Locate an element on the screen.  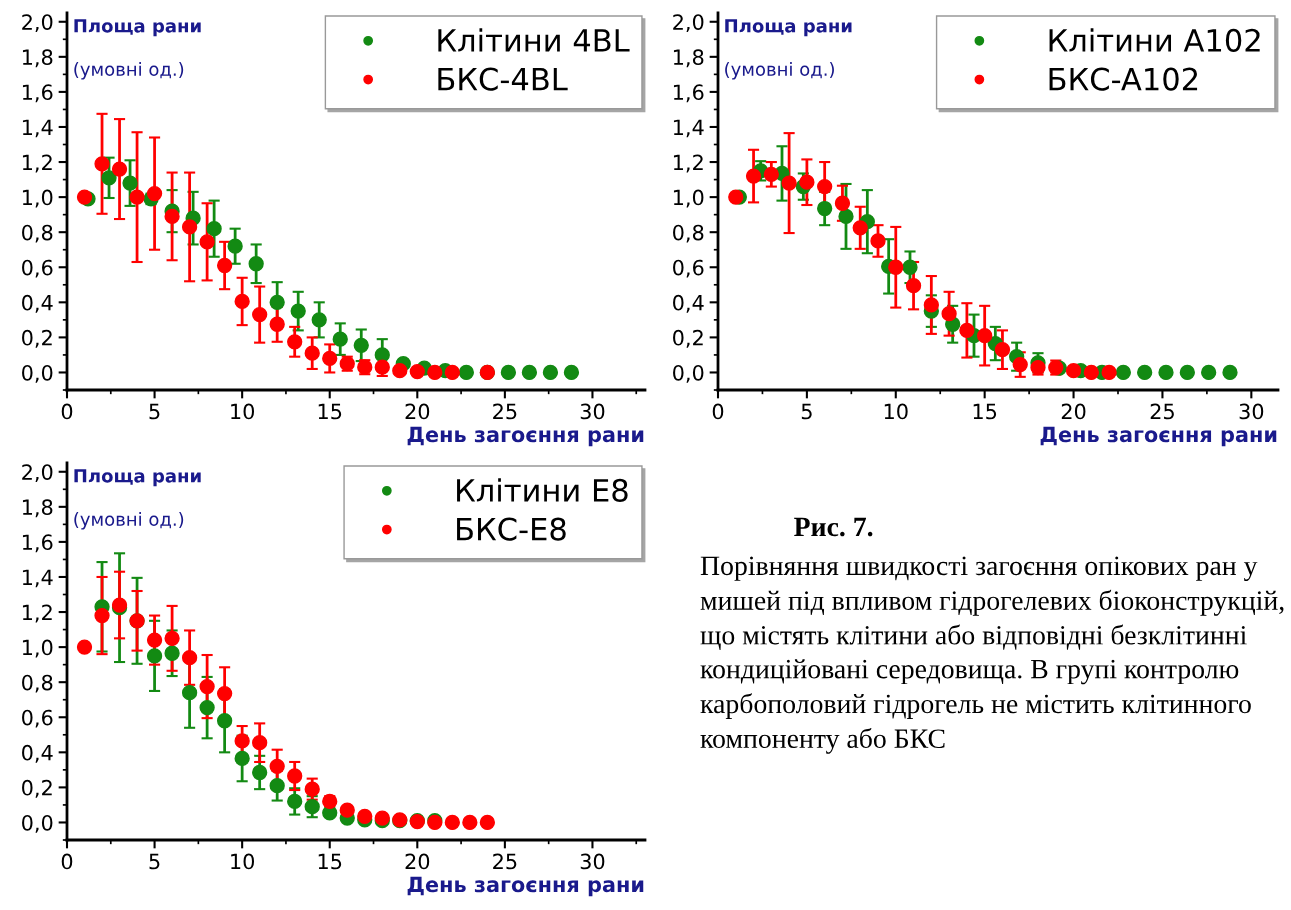
legend-label: БКС-E8 is located at coordinates (511, 529).